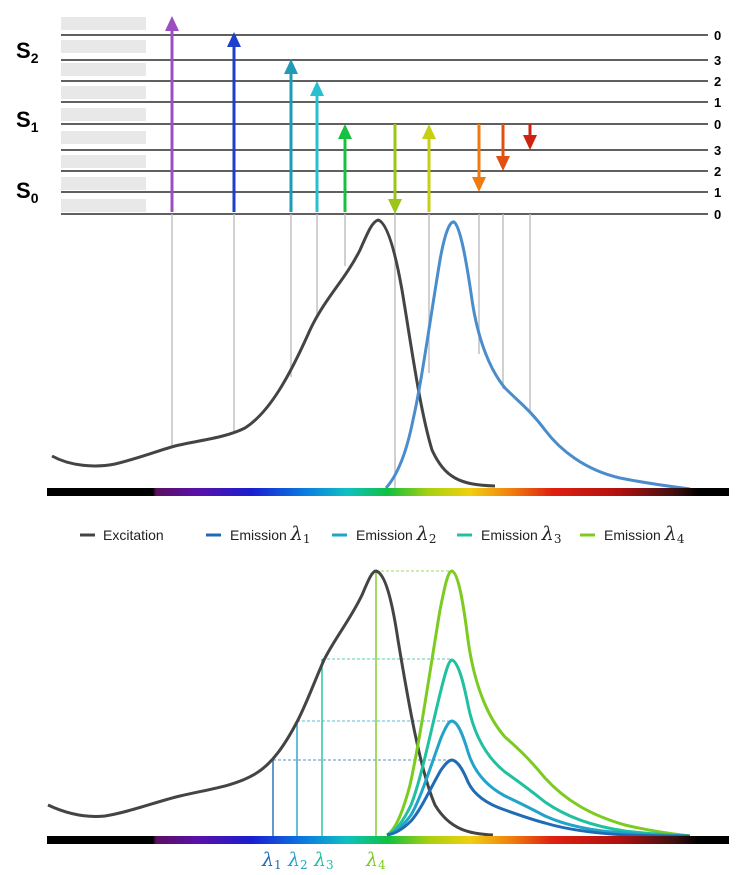  Describe the element at coordinates (509, 534) in the screenshot. I see `legend-item-emission-3: Emission λ3` at that location.